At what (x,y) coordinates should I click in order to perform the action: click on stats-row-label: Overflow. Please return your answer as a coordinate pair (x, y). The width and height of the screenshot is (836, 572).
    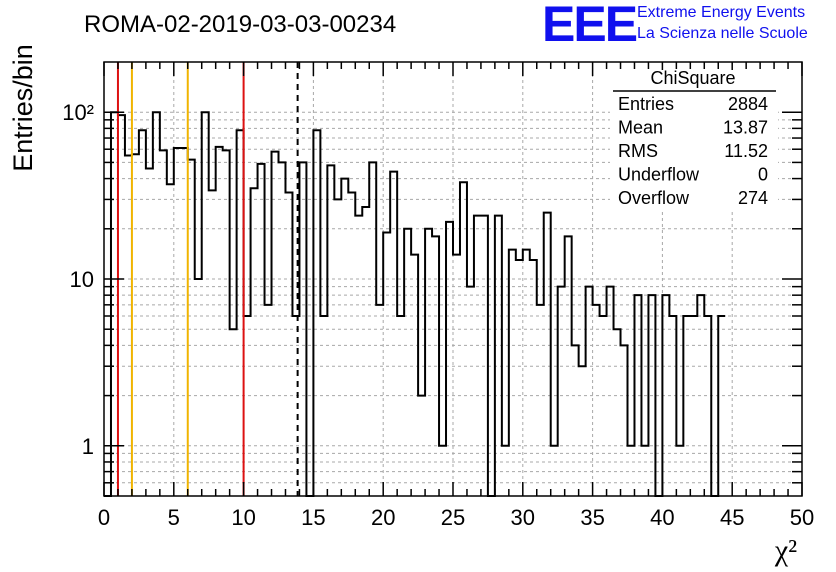
    Looking at the image, I should click on (654, 198).